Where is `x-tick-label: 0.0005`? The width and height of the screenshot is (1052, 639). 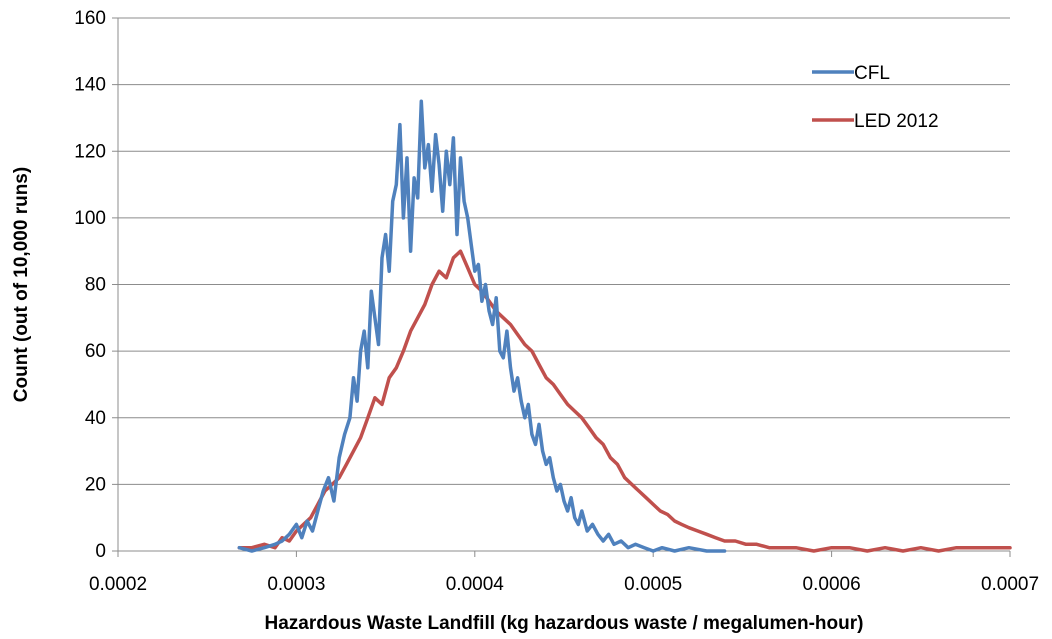 x-tick-label: 0.0005 is located at coordinates (653, 584).